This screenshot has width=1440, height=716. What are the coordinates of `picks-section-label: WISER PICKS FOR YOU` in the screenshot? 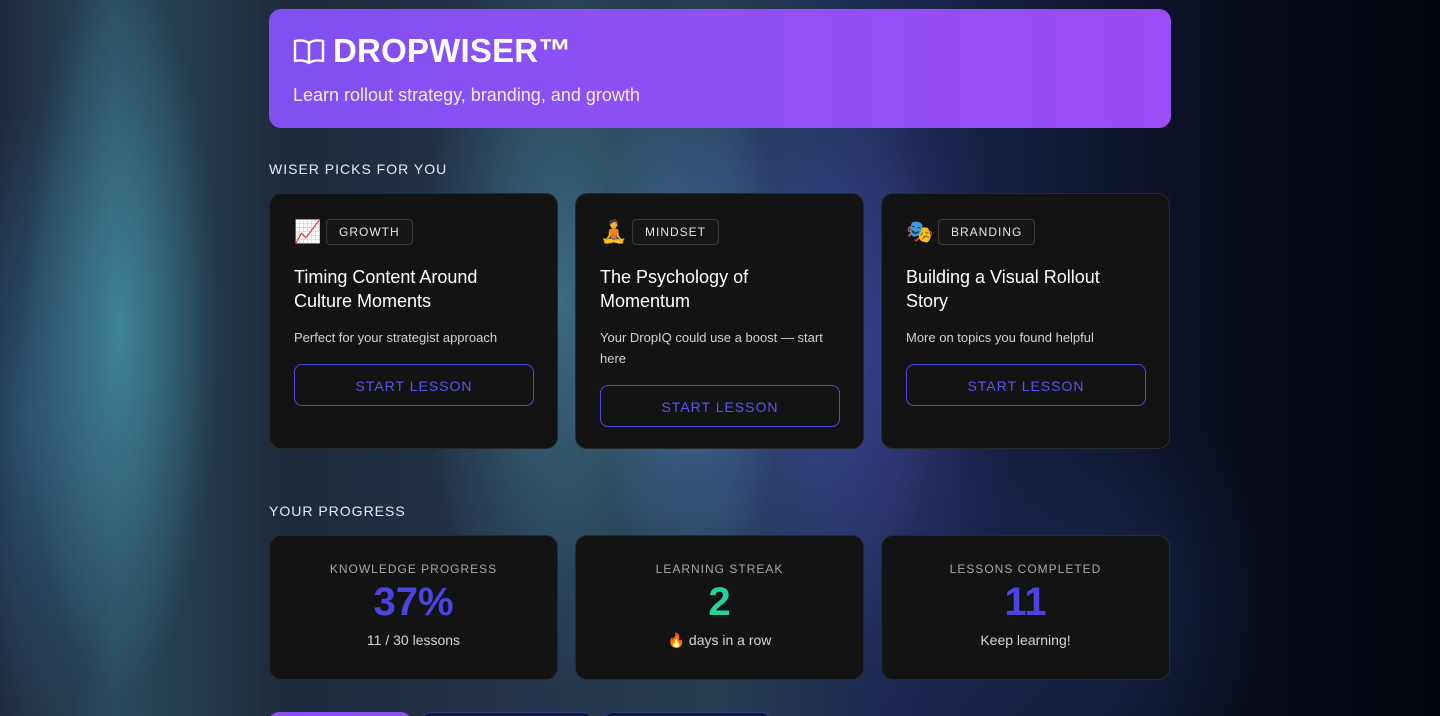 It's located at (358, 169).